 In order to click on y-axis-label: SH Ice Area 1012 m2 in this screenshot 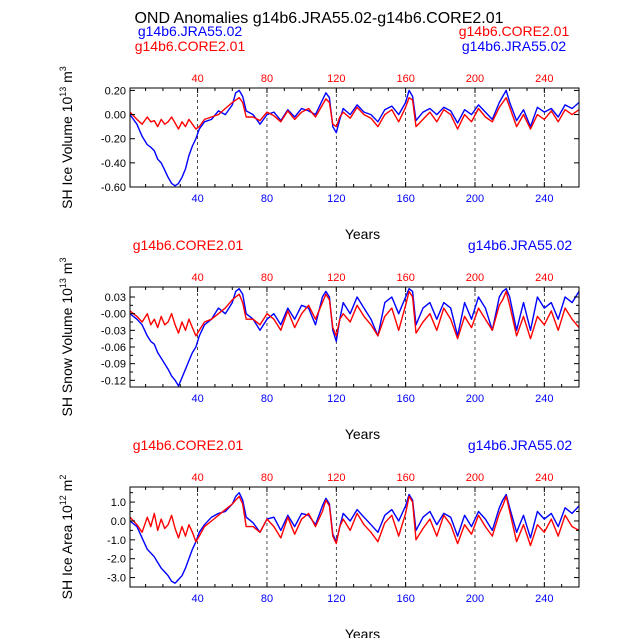, I will do `click(66, 537)`.